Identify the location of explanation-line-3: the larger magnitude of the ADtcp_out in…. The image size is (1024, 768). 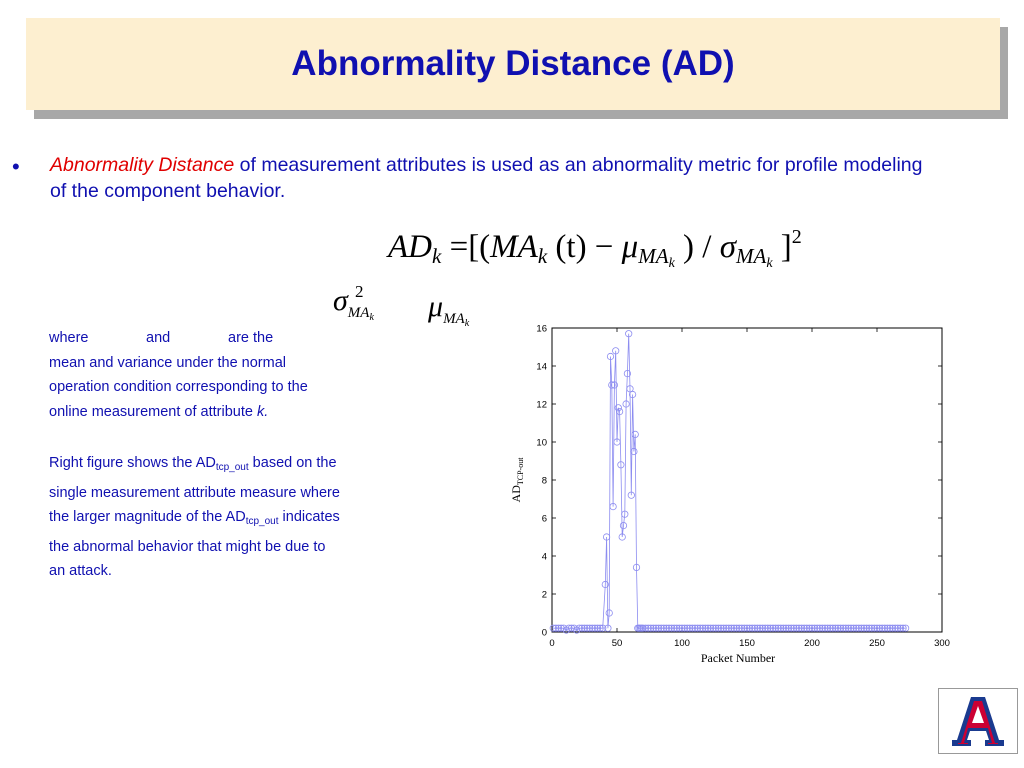
(234, 520).